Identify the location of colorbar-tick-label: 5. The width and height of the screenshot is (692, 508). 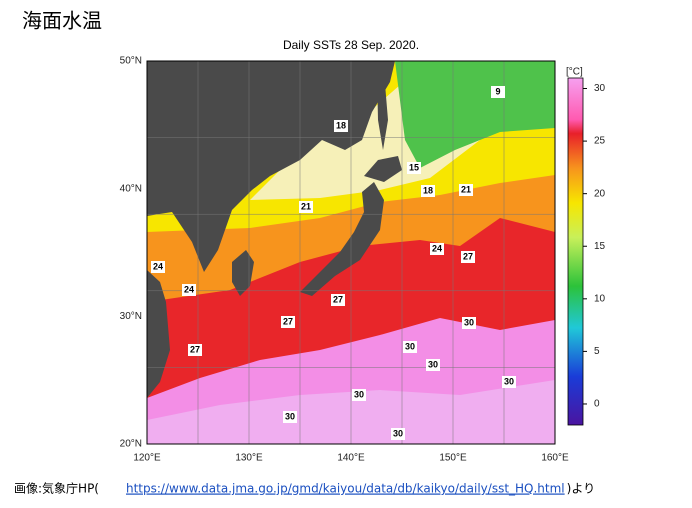
(597, 351).